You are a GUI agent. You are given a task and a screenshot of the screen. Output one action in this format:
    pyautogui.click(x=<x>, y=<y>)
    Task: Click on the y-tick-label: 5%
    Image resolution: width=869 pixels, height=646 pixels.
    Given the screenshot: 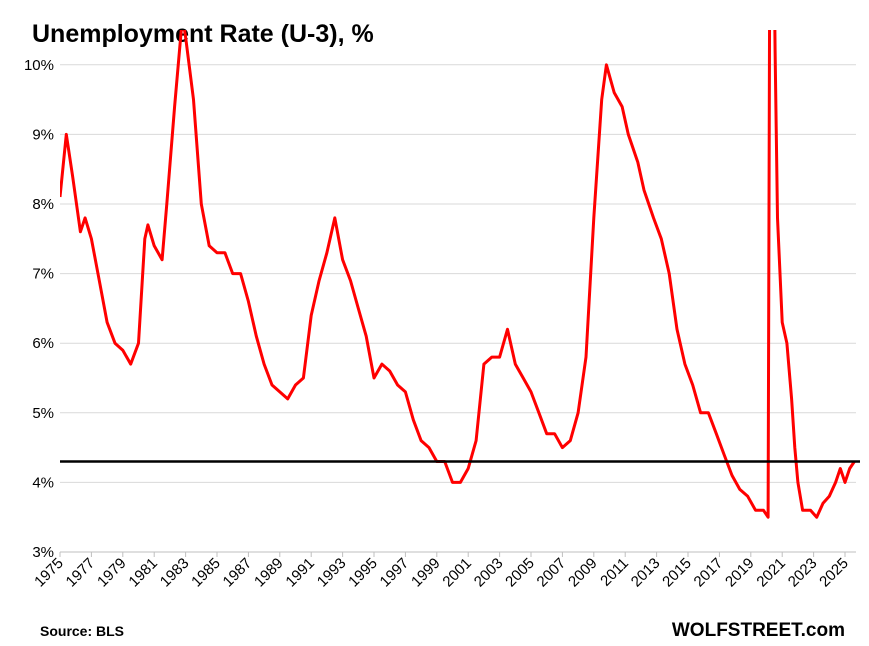 What is the action you would take?
    pyautogui.click(x=43, y=413)
    